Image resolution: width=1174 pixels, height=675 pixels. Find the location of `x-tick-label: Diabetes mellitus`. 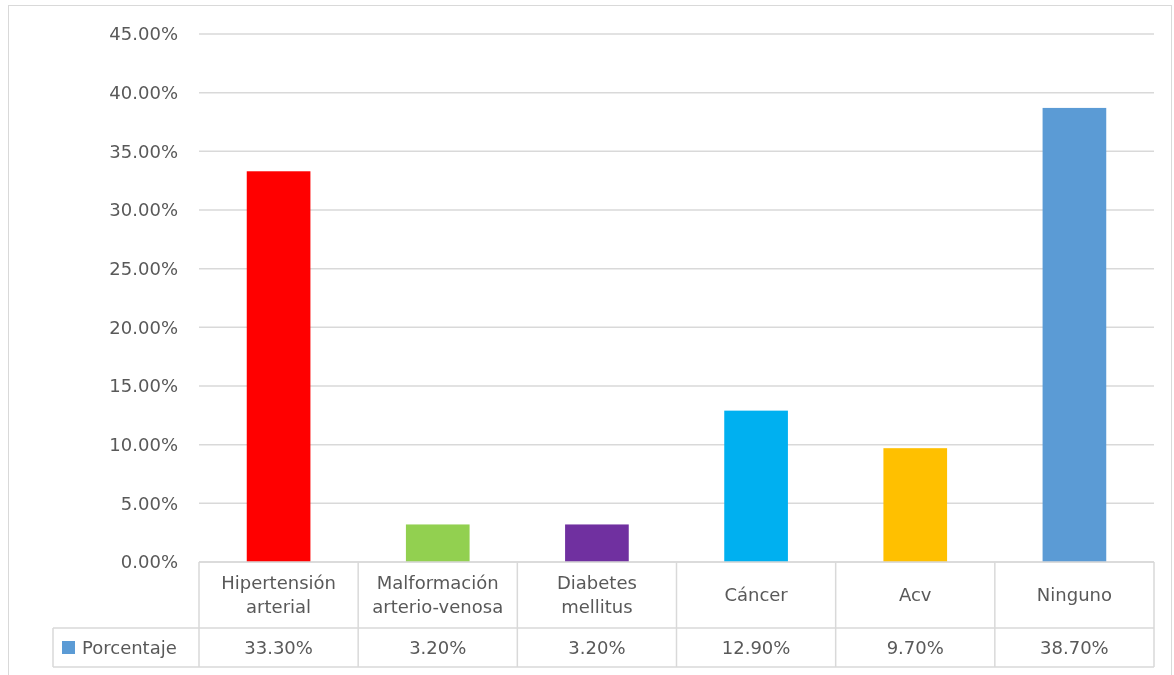

x-tick-label: Diabetes mellitus is located at coordinates (596, 595).